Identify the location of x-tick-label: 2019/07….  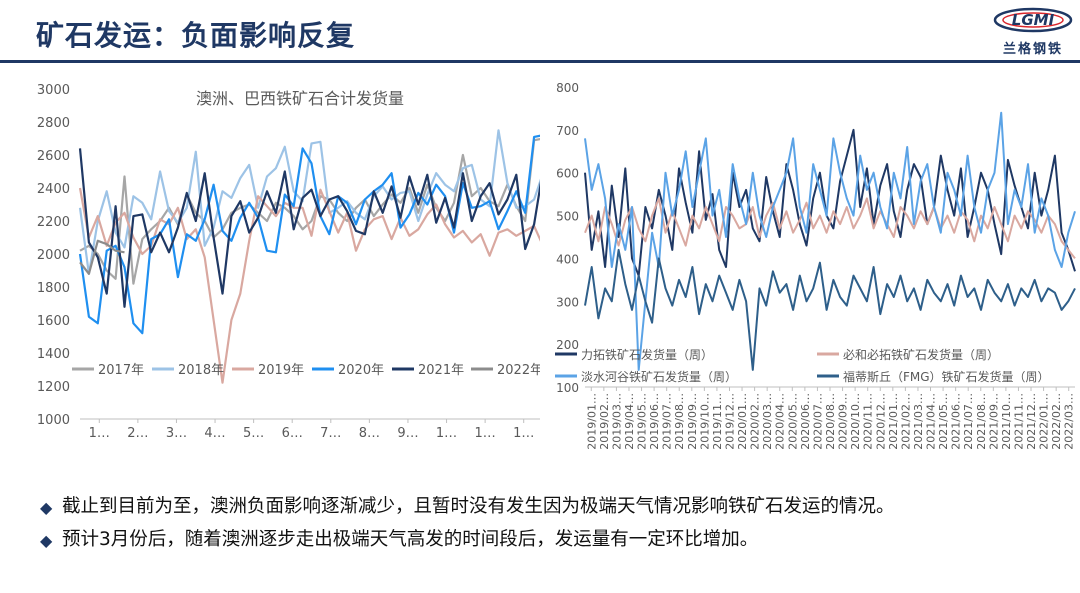
(667, 421).